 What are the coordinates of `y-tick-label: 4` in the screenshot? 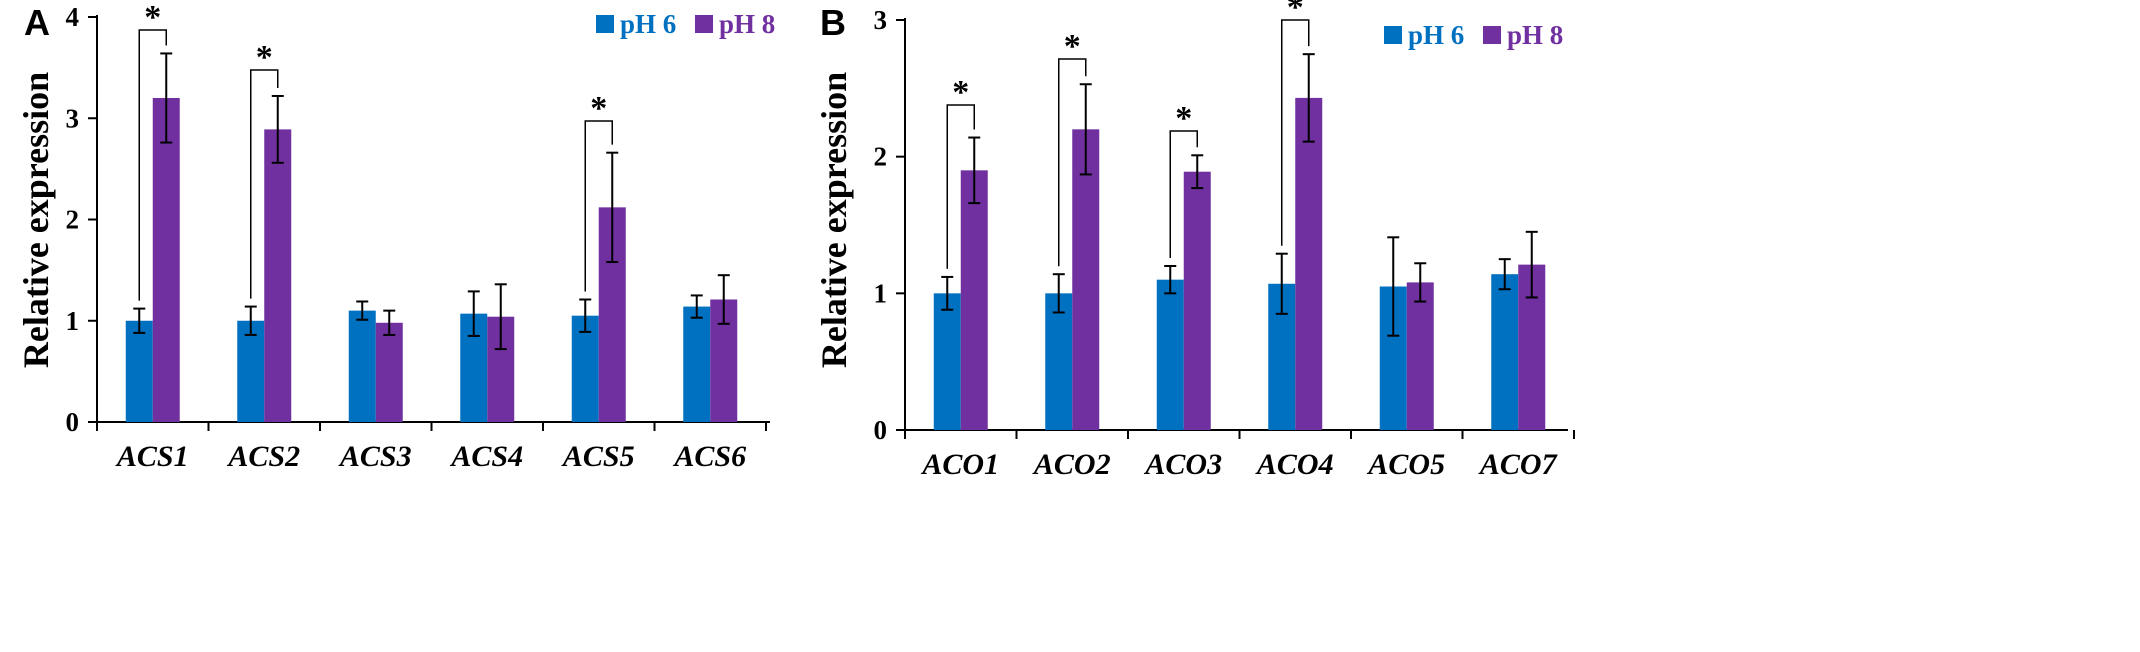 It's located at (73, 17).